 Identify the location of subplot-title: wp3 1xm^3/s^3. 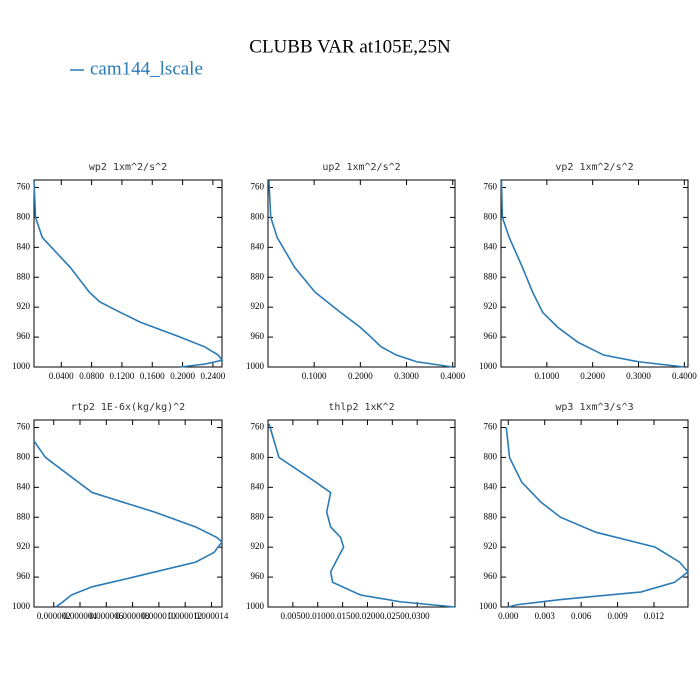
(594, 407).